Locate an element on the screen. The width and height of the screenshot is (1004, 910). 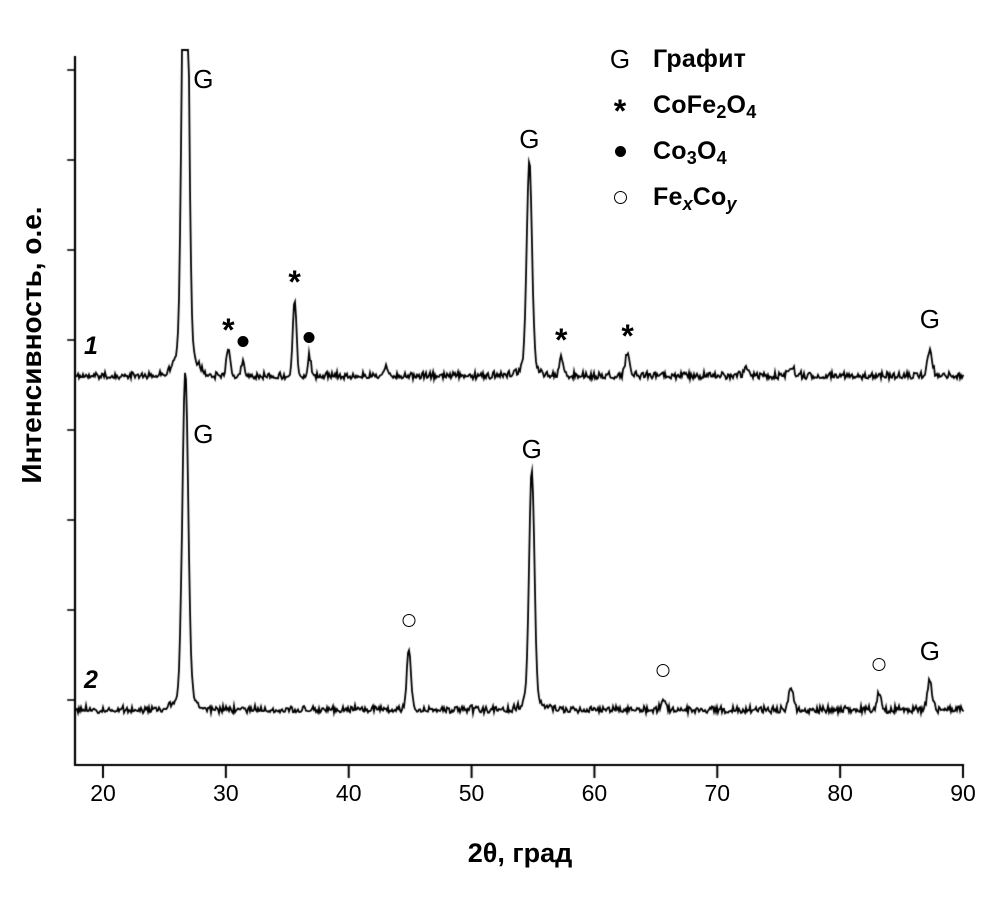
x-tick-label: 20 is located at coordinates (103, 793).